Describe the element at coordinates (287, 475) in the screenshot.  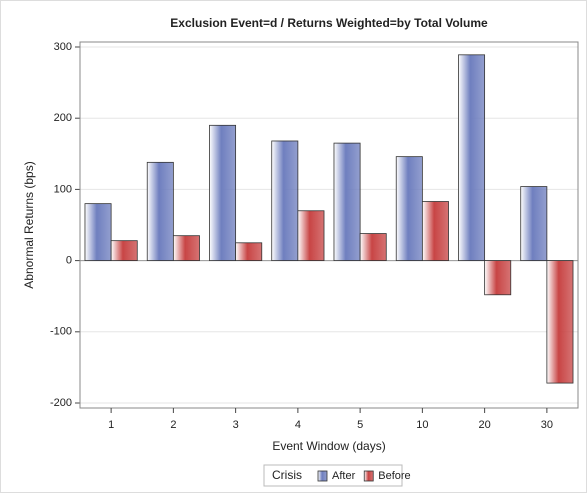
I see `legend-title: Crisis` at that location.